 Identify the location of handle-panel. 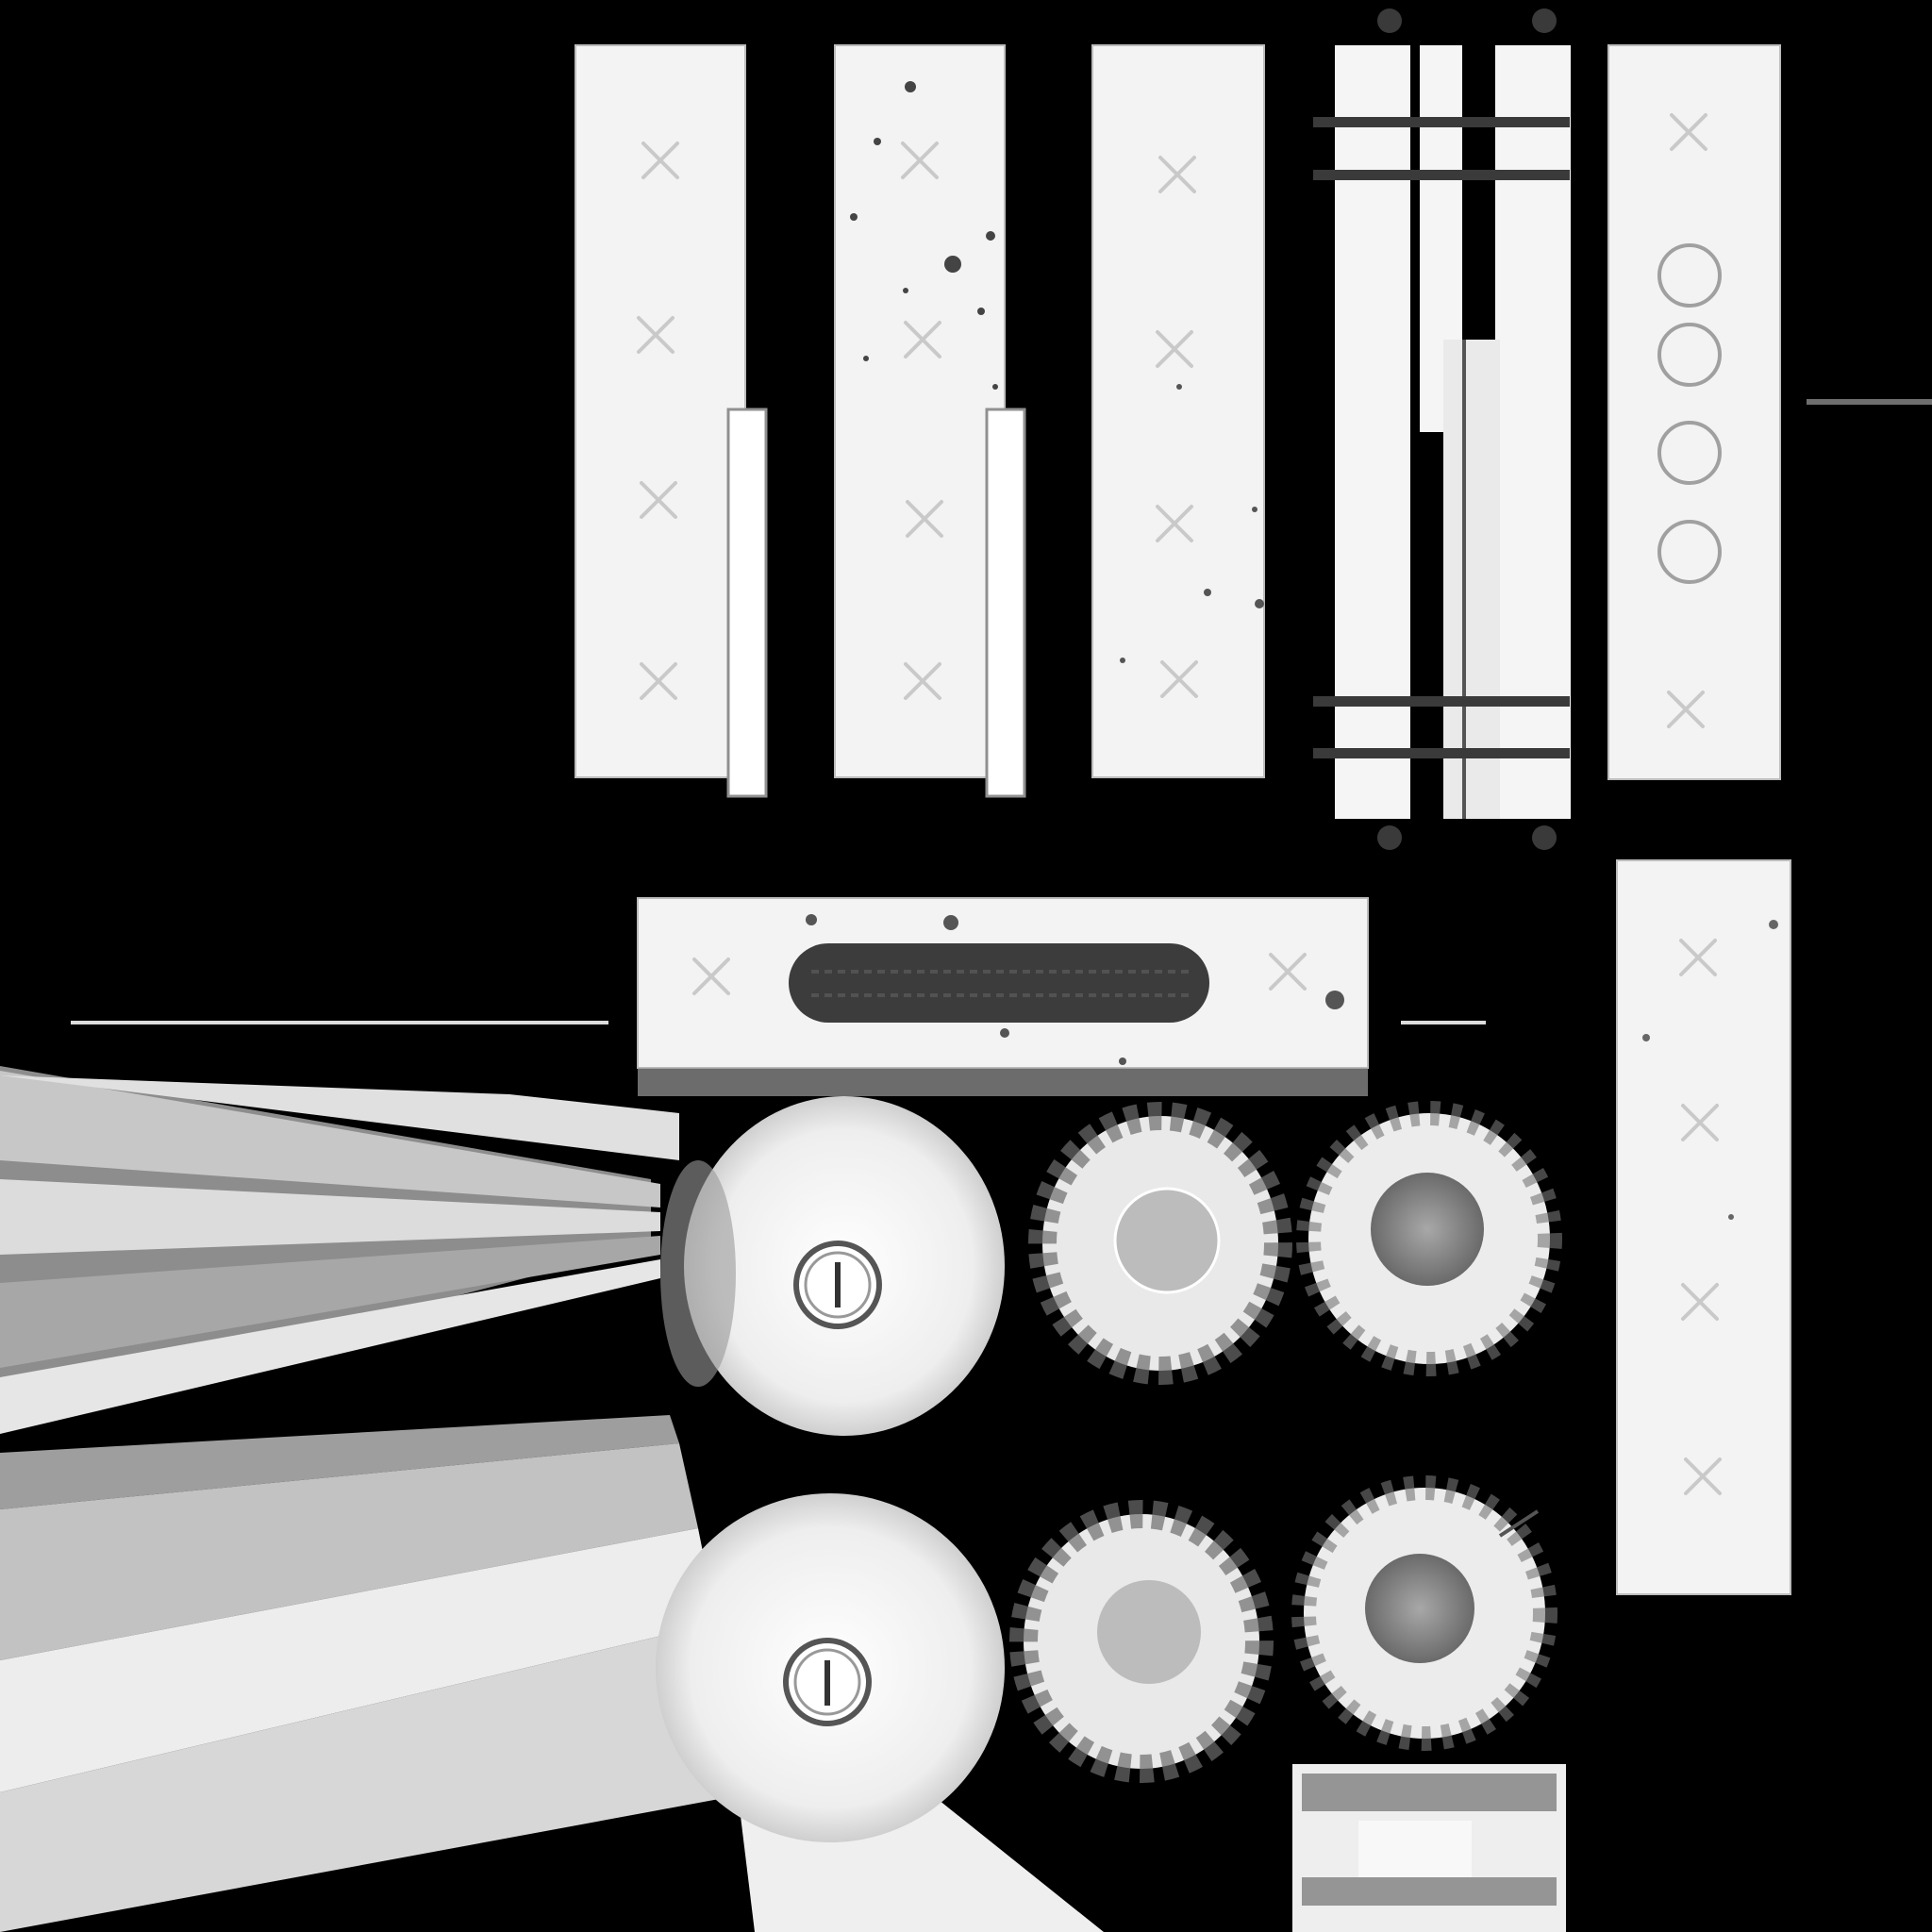
(1003, 996).